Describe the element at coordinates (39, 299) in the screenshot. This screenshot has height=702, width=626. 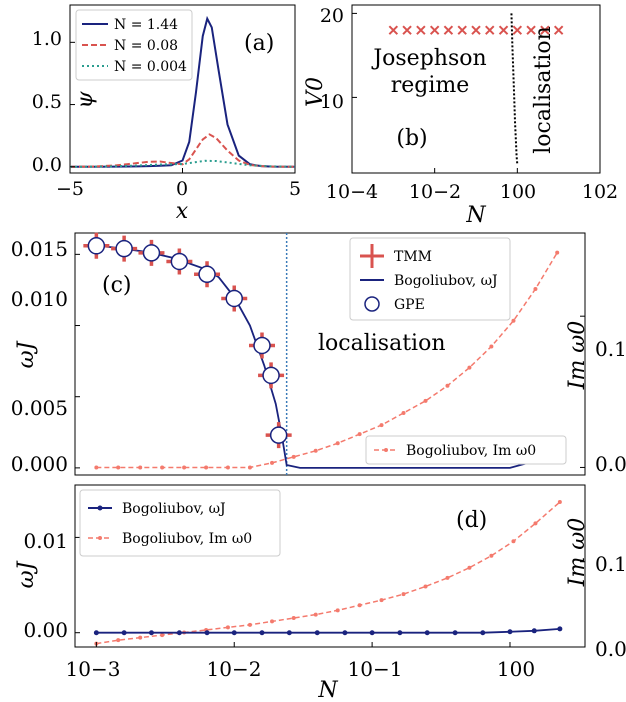
I see `panel-c-ytick-left: 0.010` at that location.